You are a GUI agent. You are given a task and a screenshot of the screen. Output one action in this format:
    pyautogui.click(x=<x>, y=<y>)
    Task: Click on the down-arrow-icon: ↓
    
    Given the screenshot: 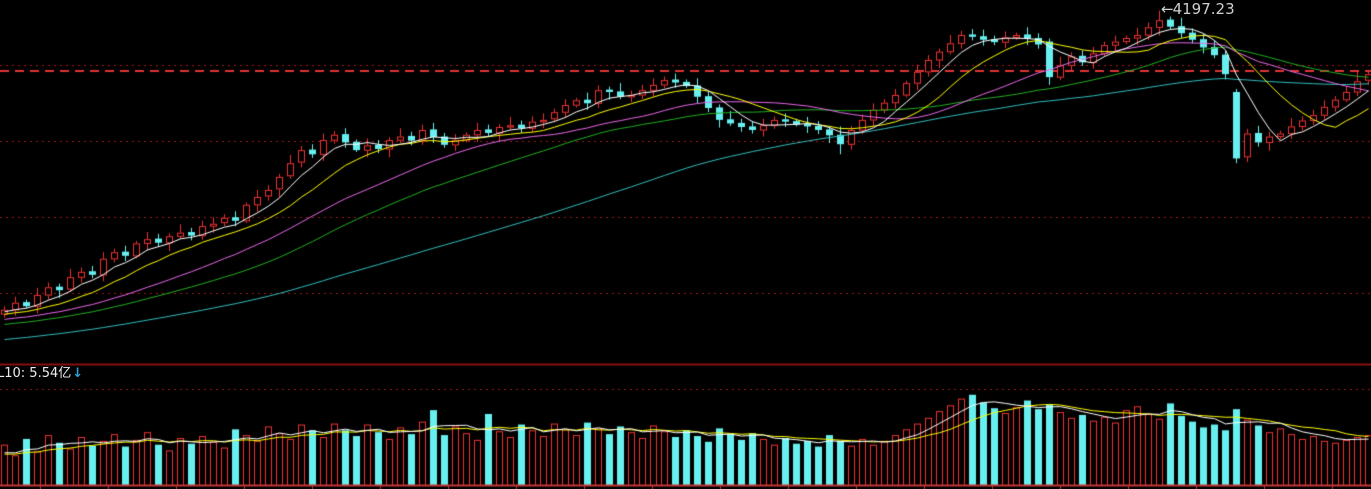 What is the action you would take?
    pyautogui.click(x=78, y=373)
    